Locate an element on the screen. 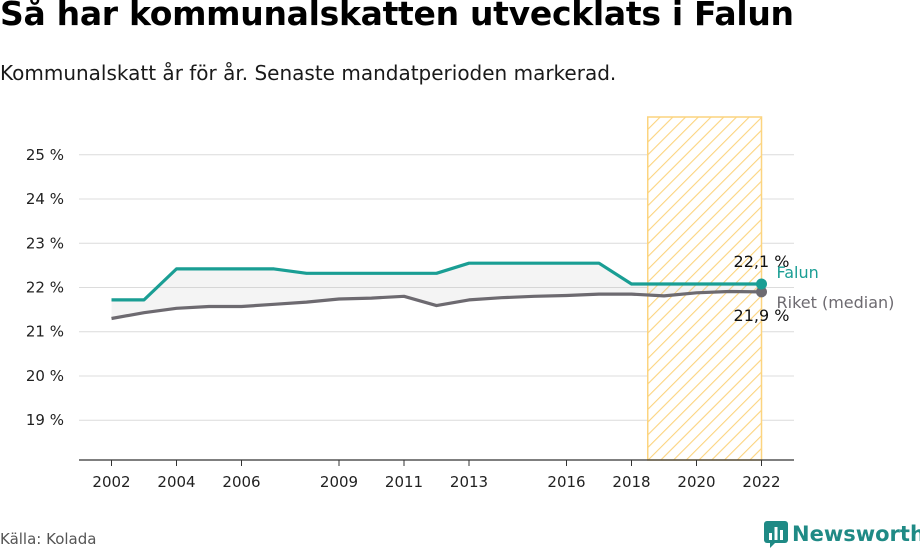 Image resolution: width=920 pixels, height=552 pixels. series-endpoint-riket is located at coordinates (761, 292).